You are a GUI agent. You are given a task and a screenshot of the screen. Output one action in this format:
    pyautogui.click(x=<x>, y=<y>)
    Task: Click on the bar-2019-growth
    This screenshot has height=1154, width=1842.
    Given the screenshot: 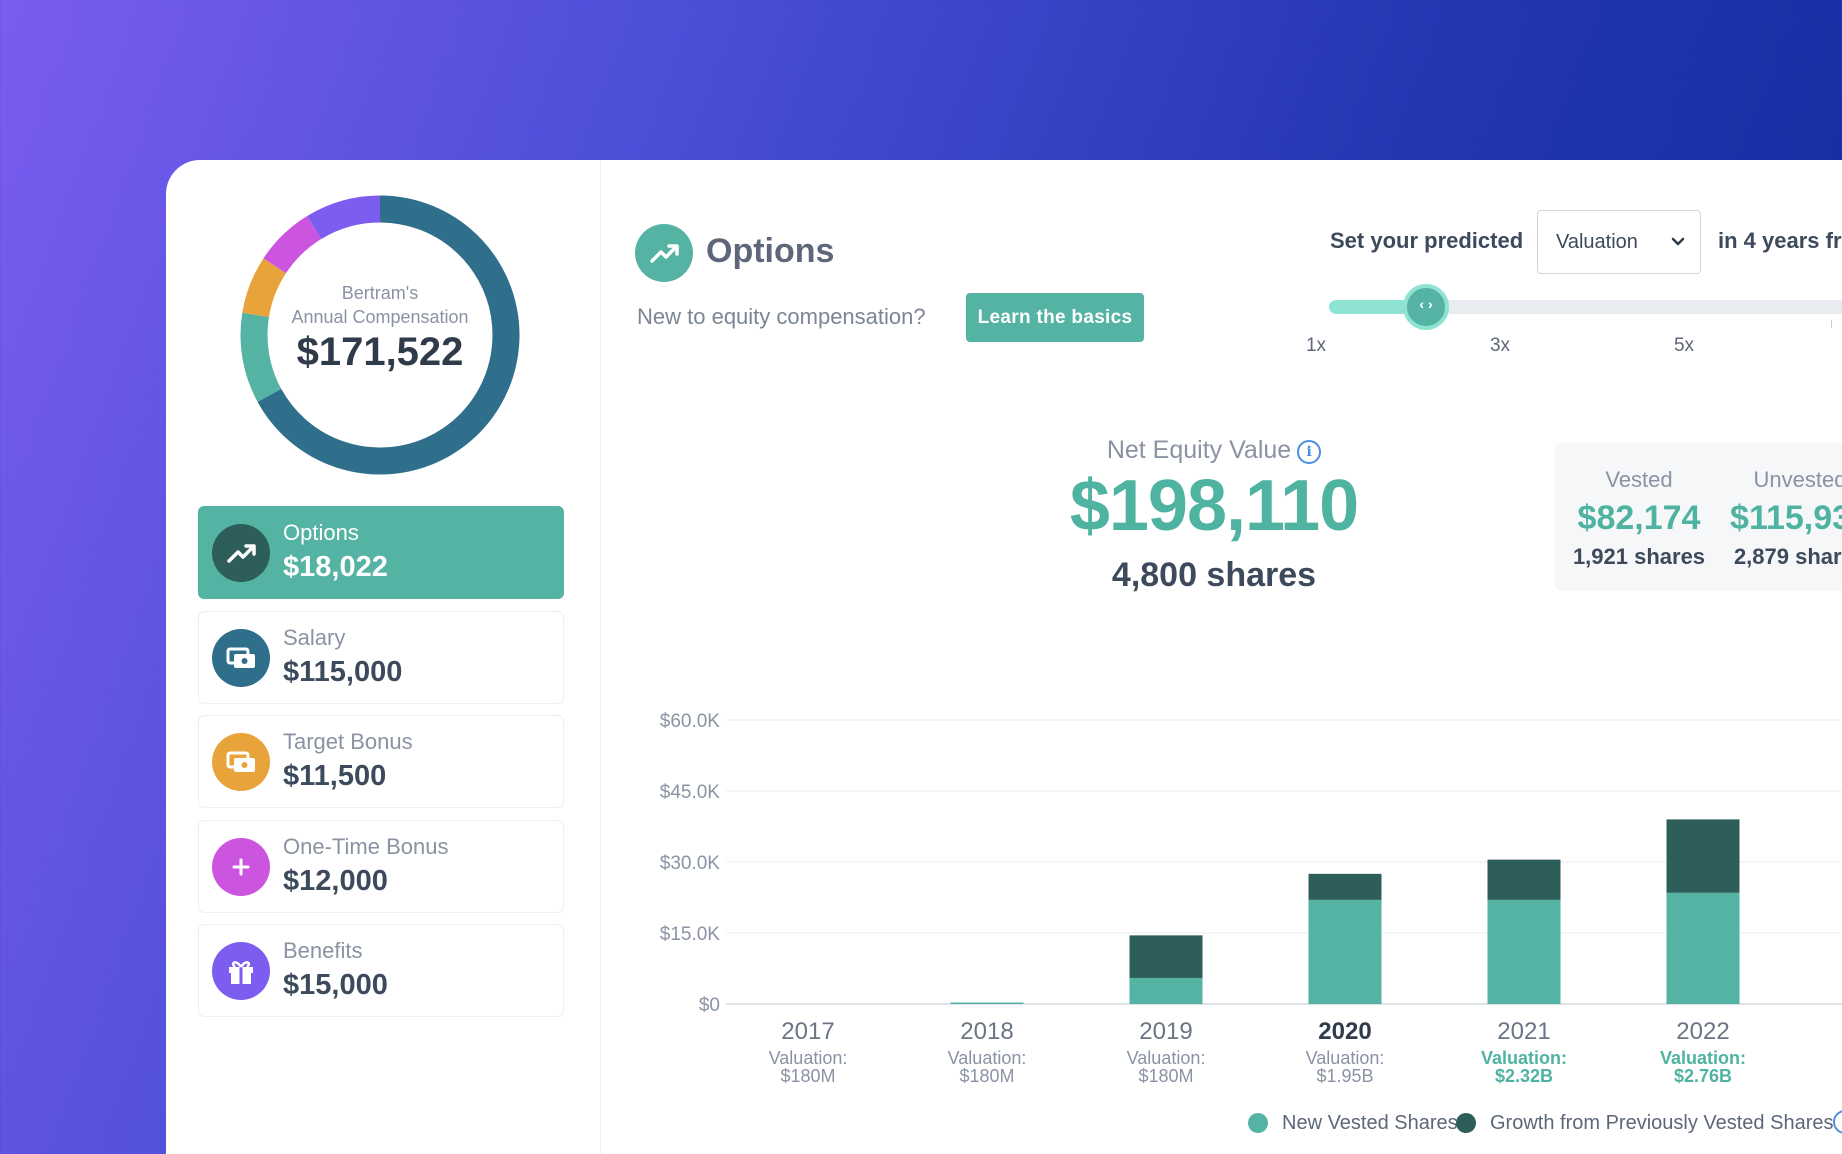 What is the action you would take?
    pyautogui.click(x=1166, y=956)
    